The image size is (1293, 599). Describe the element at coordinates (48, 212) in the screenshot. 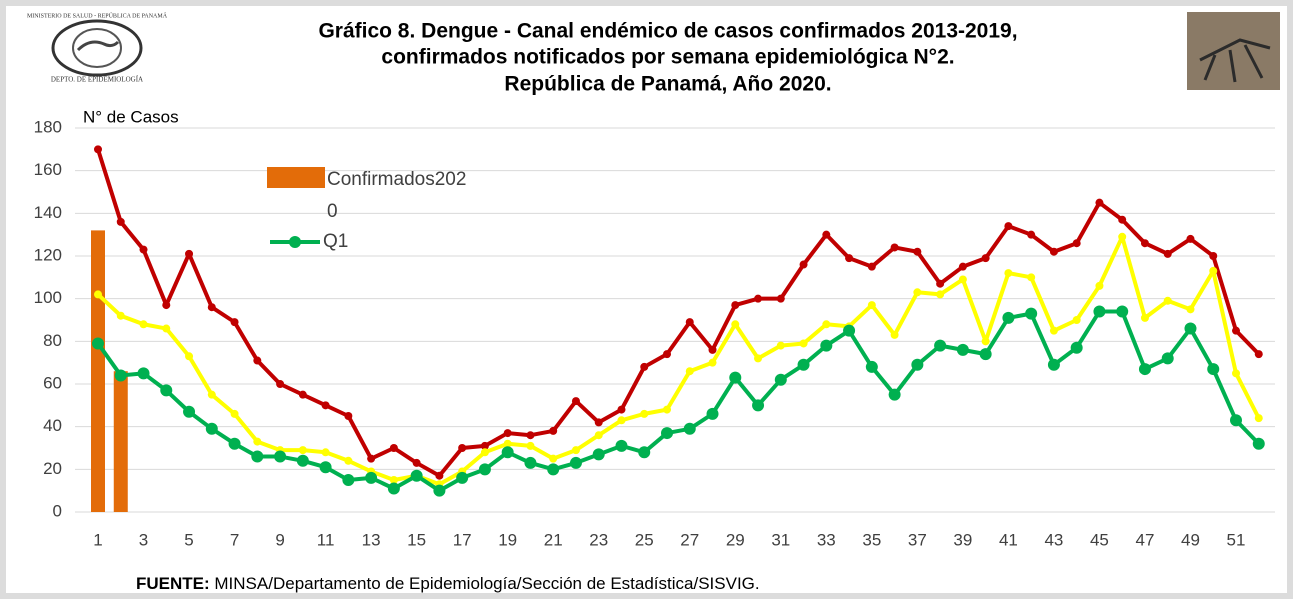

I see `y-tick-label: 140` at that location.